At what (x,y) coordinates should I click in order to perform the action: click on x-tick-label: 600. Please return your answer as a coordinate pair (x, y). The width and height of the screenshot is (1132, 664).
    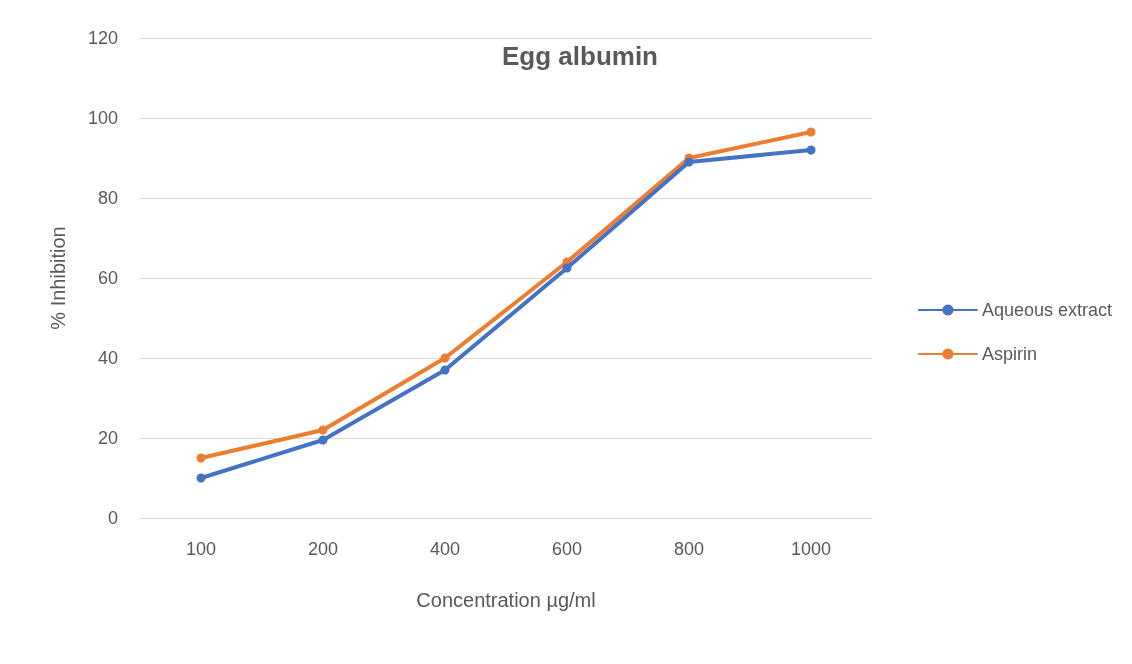
    Looking at the image, I should click on (567, 549).